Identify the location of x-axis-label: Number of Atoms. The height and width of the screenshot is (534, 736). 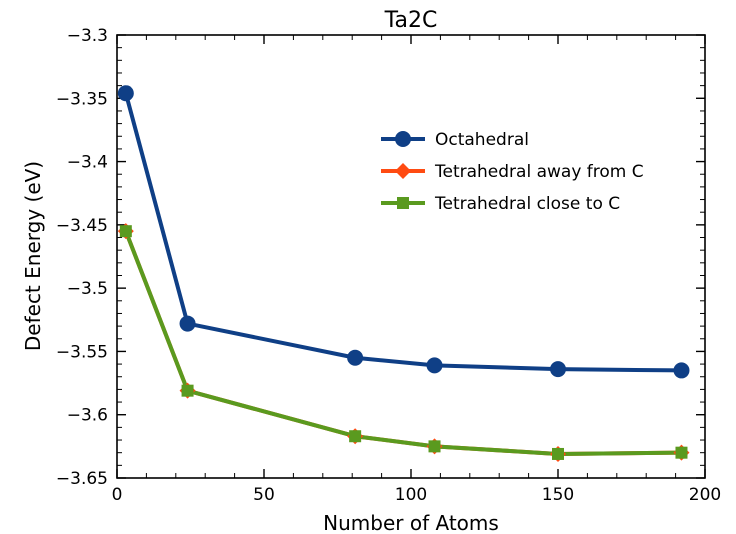
(411, 522).